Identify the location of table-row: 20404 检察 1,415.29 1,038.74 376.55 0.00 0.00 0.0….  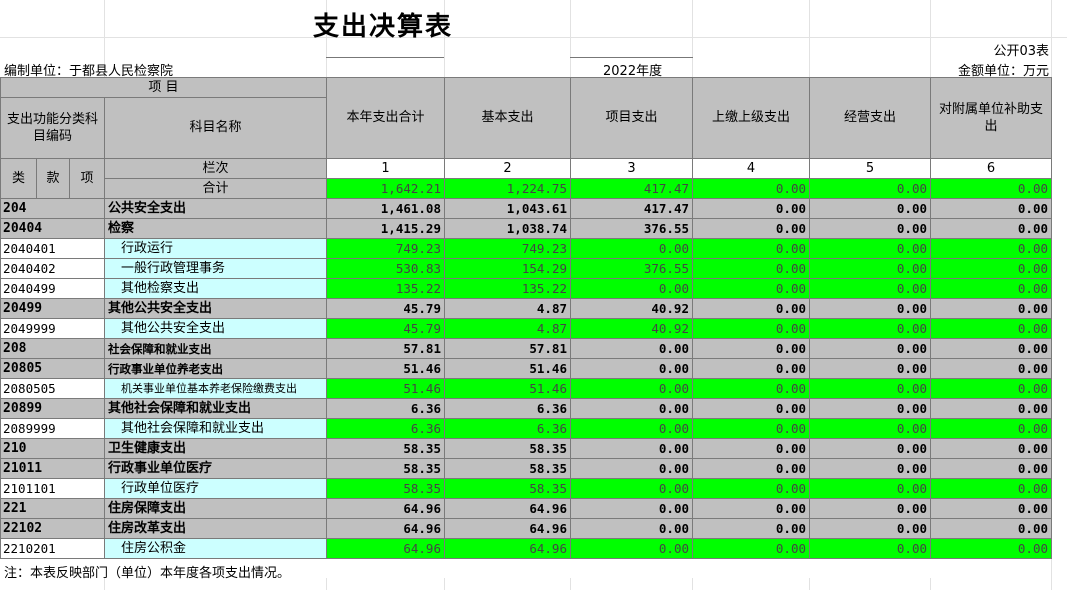
(526, 228).